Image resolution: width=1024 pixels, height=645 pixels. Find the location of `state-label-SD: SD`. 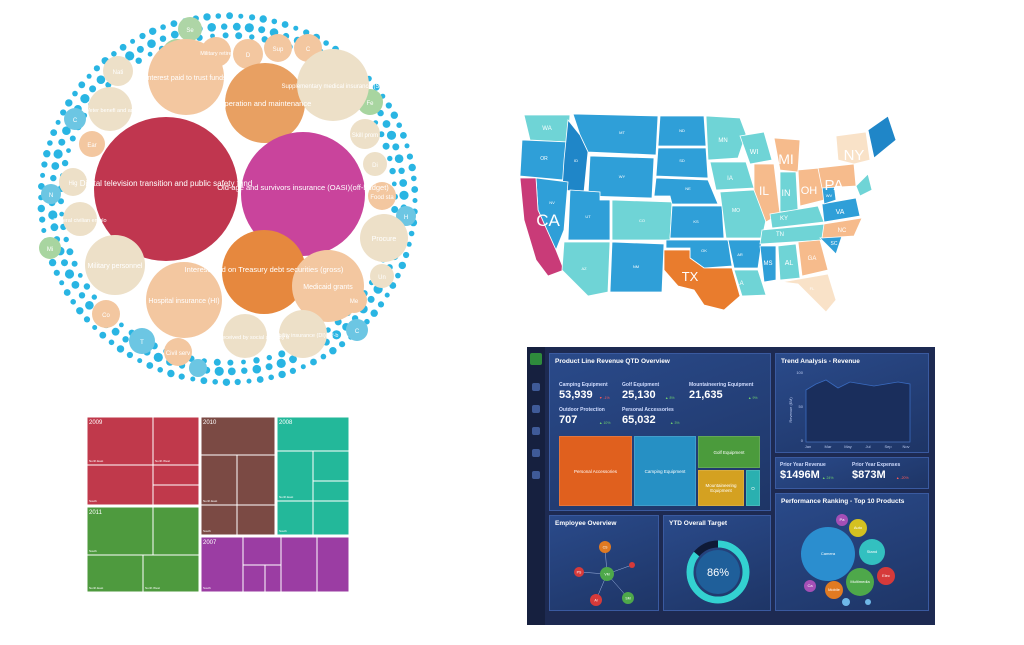

state-label-SD: SD is located at coordinates (682, 160).